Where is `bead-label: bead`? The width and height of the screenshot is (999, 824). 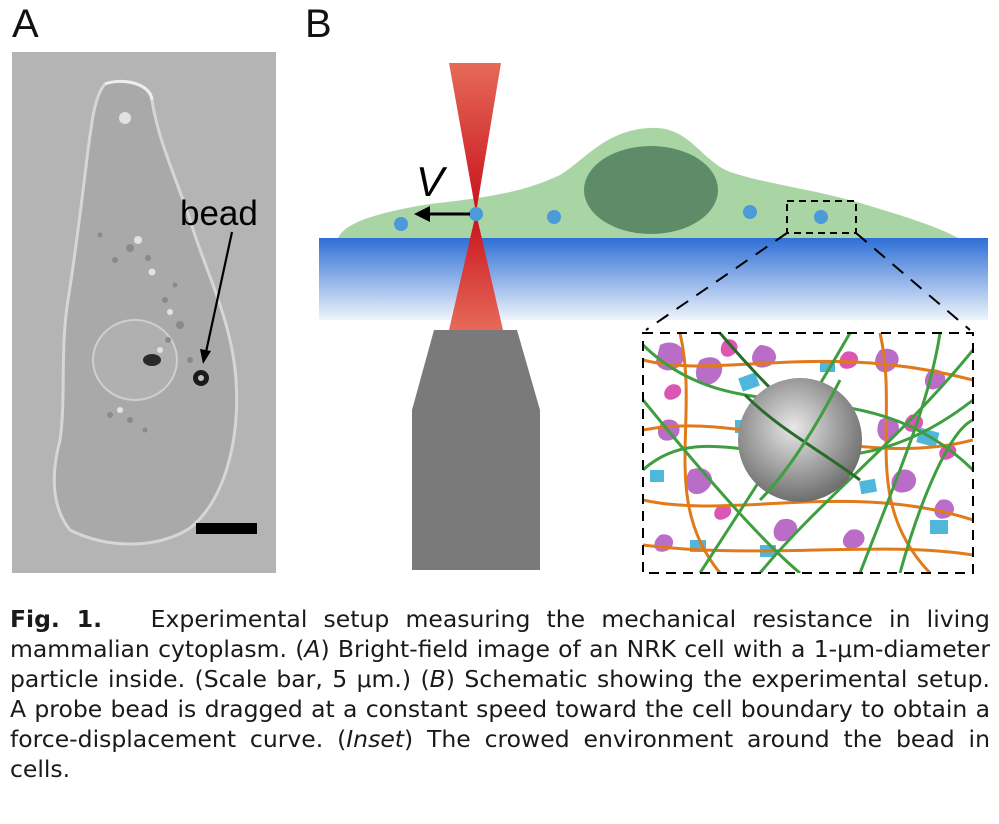 bead-label: bead is located at coordinates (219, 213).